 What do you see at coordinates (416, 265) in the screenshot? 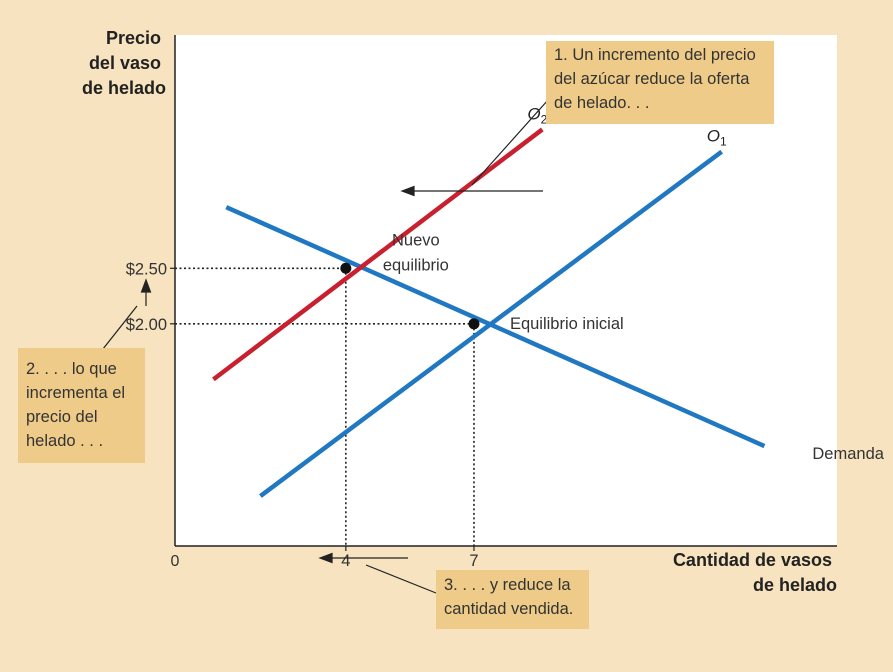
I see `point-label-nuevo-equilibrio: equilibrio` at bounding box center [416, 265].